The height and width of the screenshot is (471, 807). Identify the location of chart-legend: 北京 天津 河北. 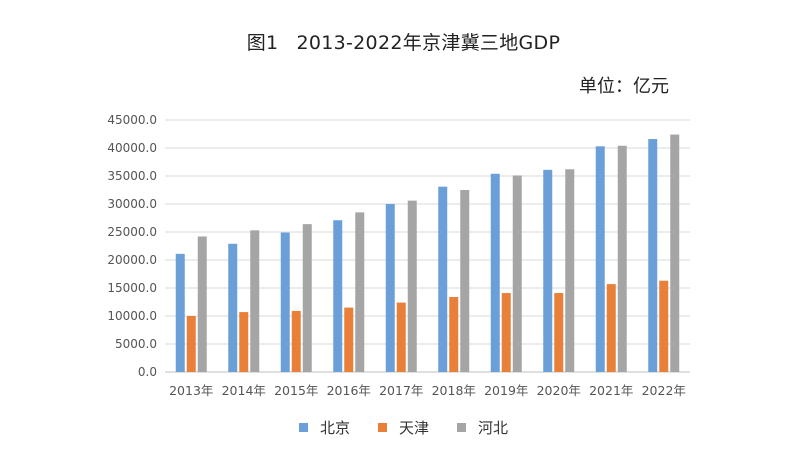
(403, 427).